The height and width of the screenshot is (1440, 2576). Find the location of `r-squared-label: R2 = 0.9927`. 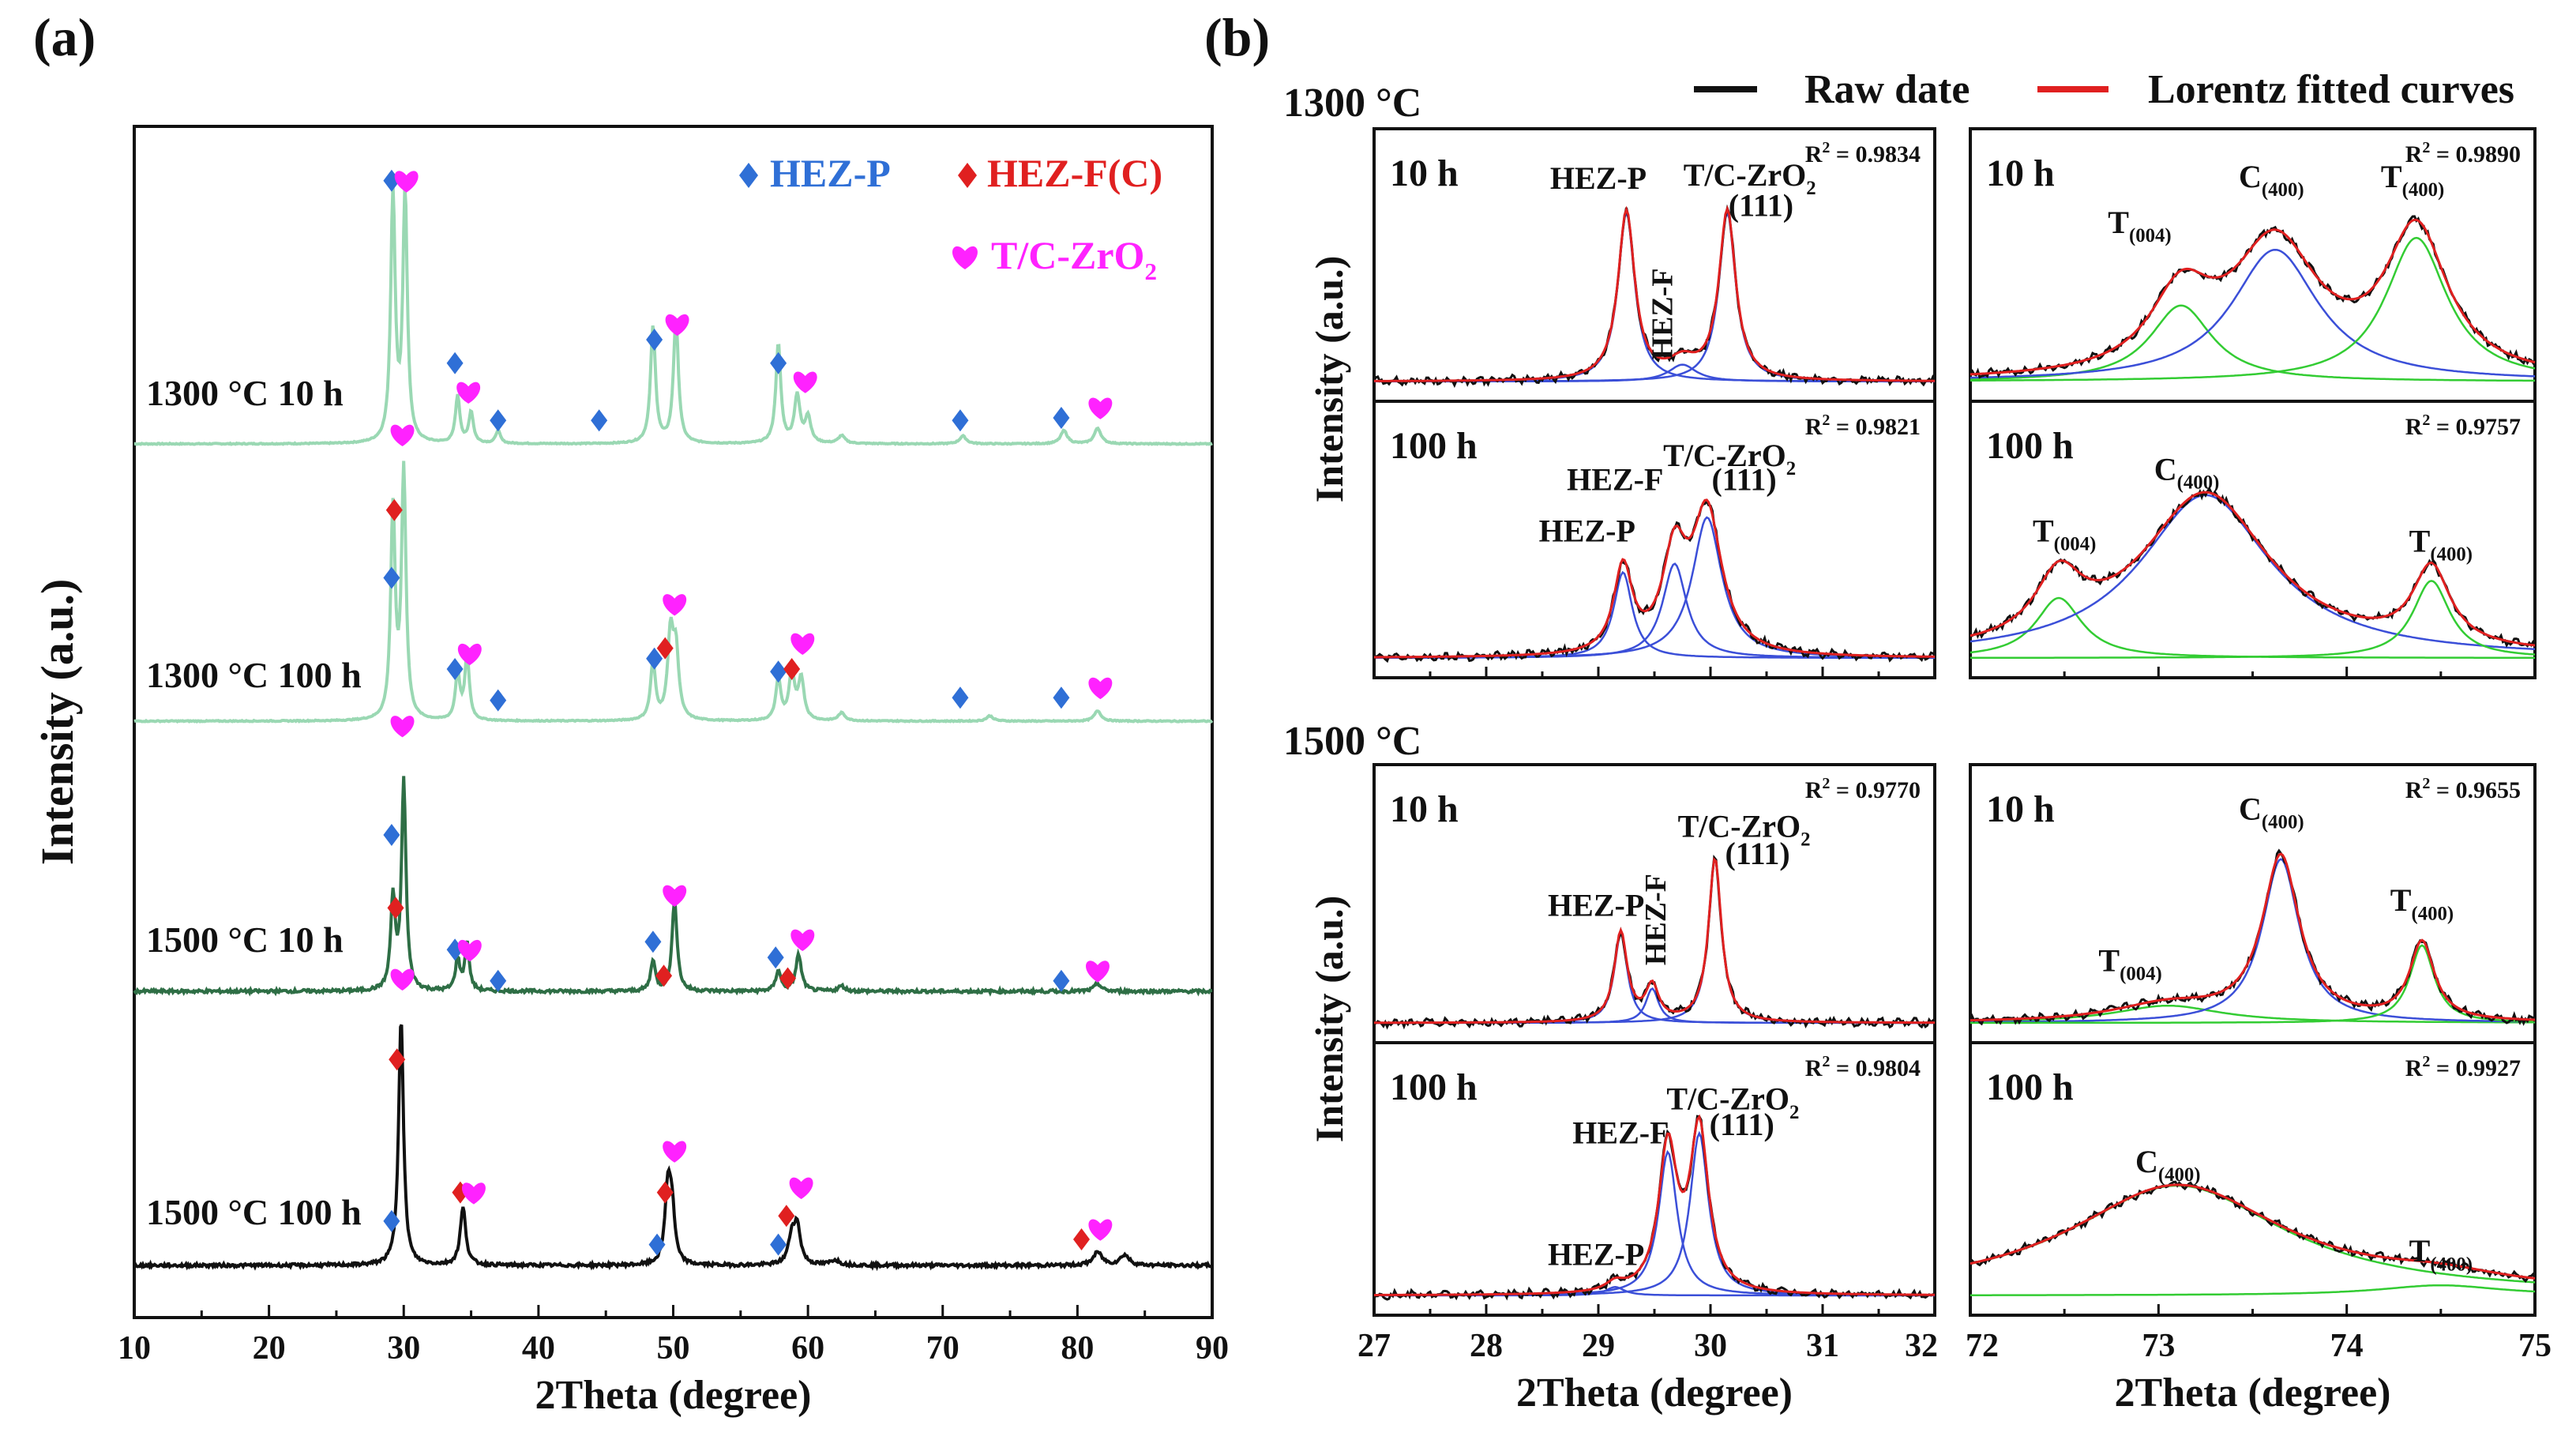

r-squared-label: R2 = 0.9927 is located at coordinates (2463, 1067).